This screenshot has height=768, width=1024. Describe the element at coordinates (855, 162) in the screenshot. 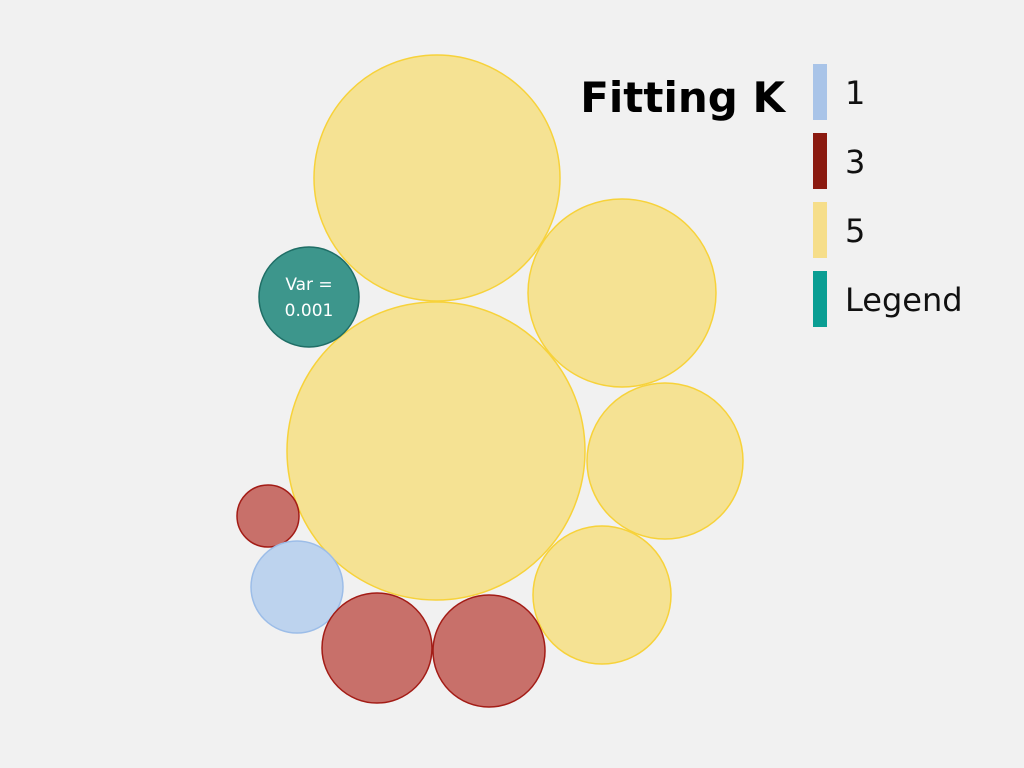

I see `legend-label-3: 3` at that location.